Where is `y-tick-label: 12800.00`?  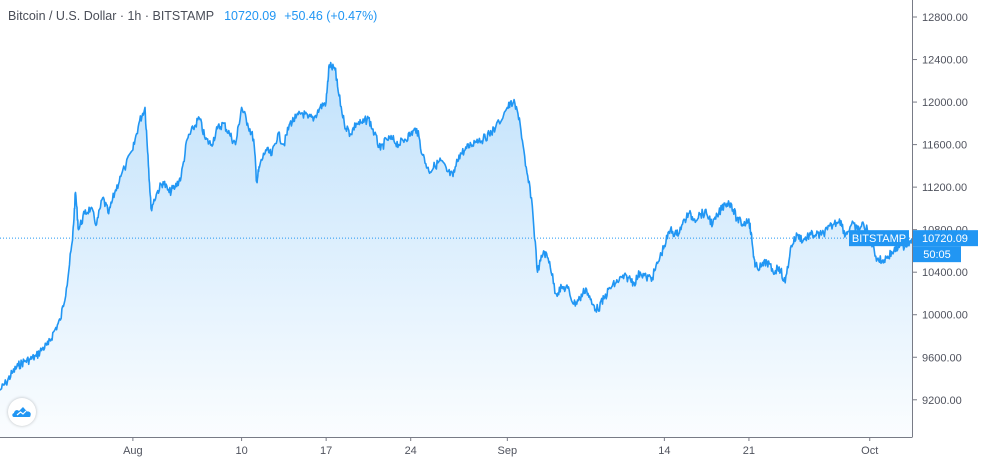
y-tick-label: 12800.00 is located at coordinates (945, 18).